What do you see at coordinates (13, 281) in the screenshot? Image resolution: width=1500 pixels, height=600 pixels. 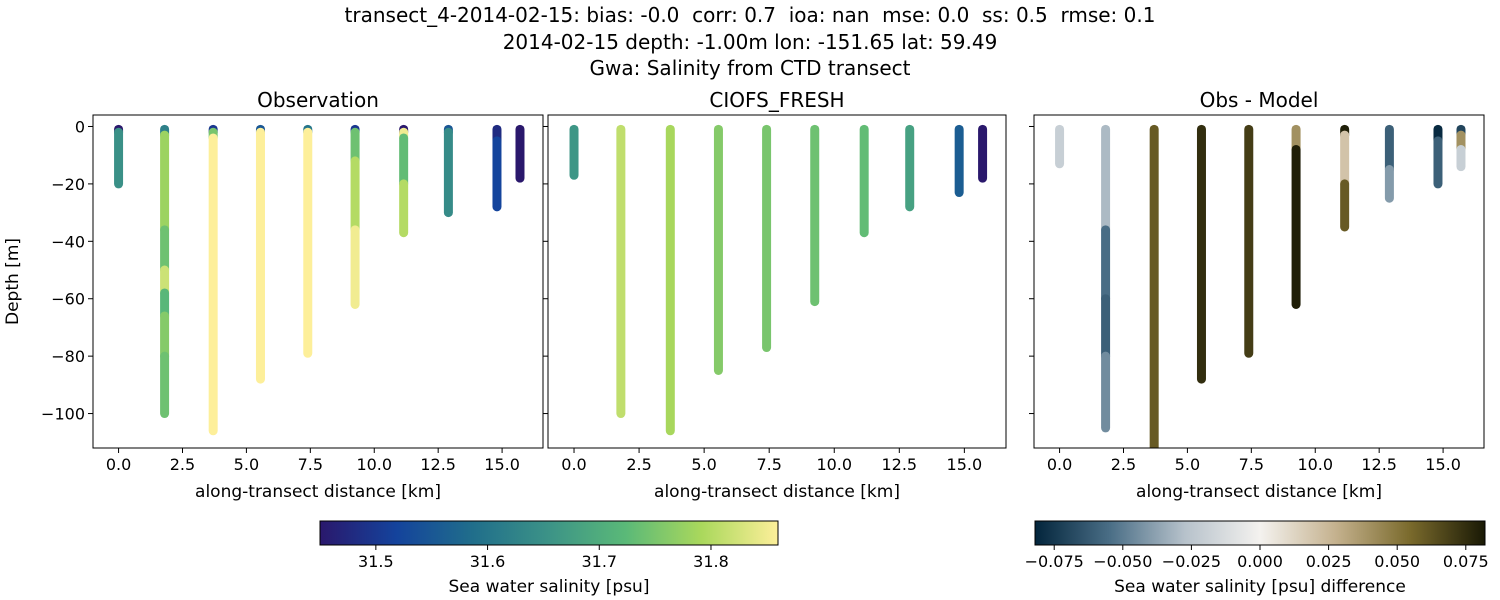 I see `y-axis-label: Depth [m]` at bounding box center [13, 281].